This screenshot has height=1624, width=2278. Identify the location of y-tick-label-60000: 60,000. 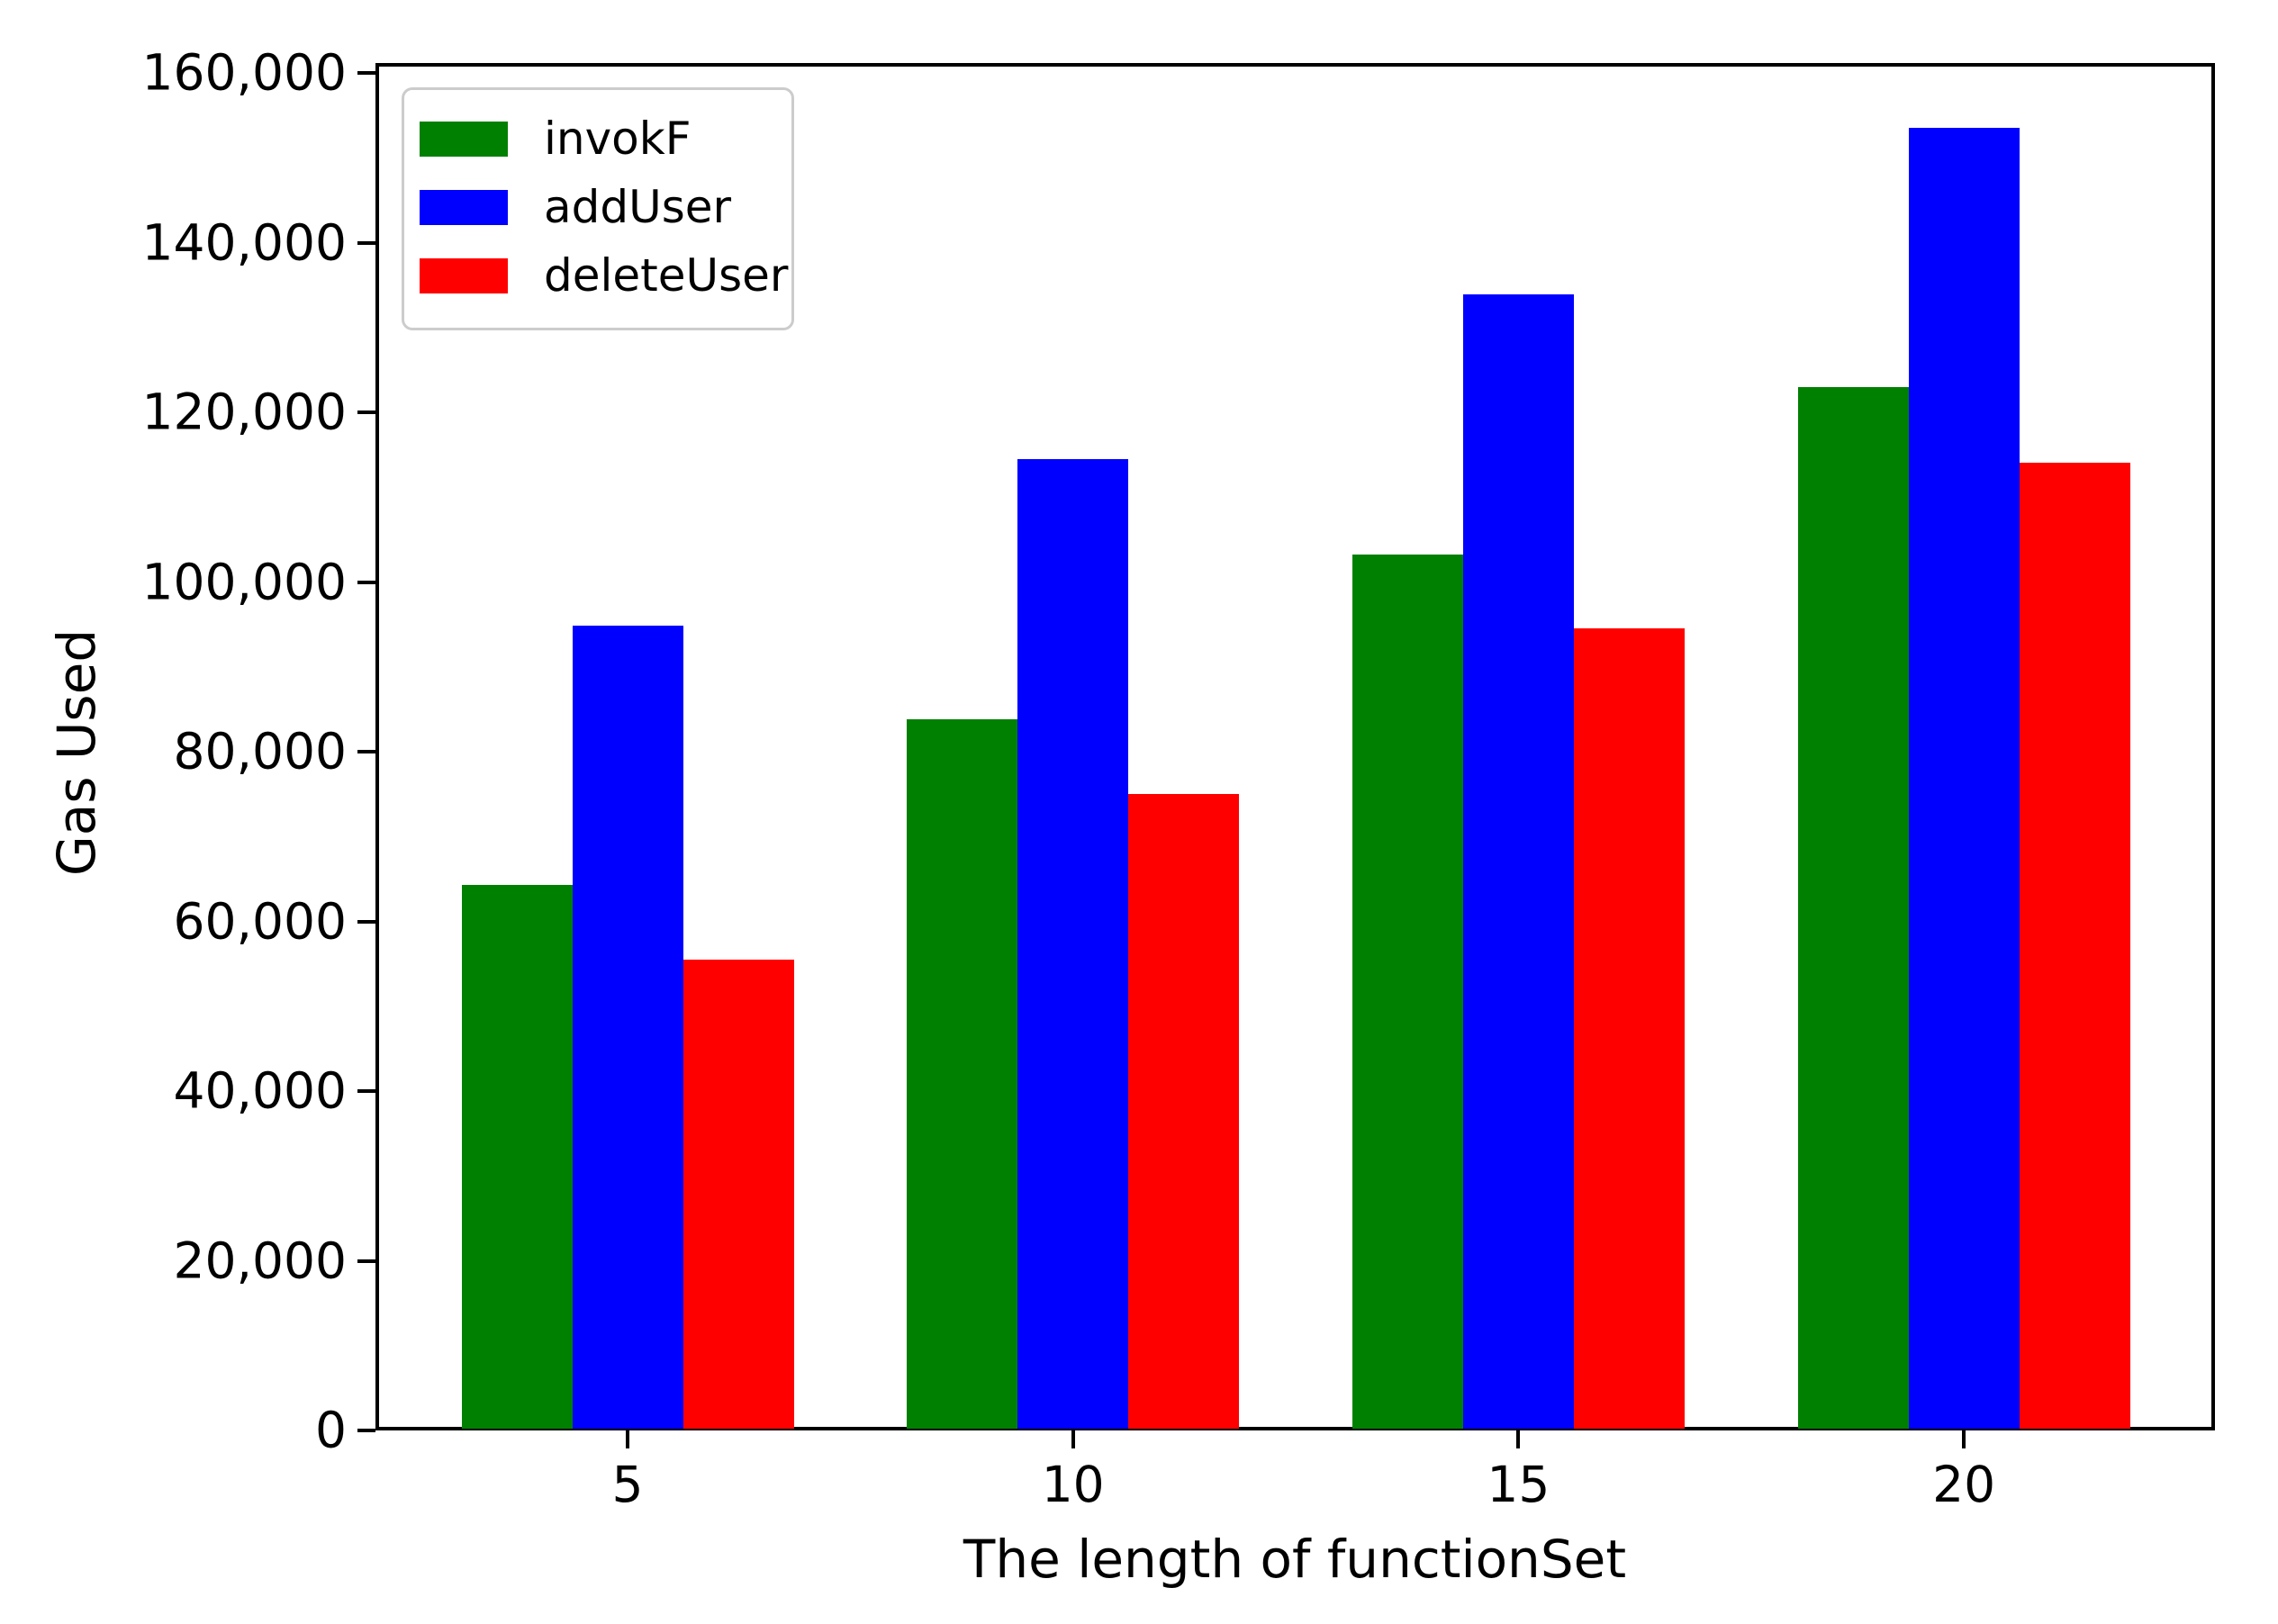
(260, 921).